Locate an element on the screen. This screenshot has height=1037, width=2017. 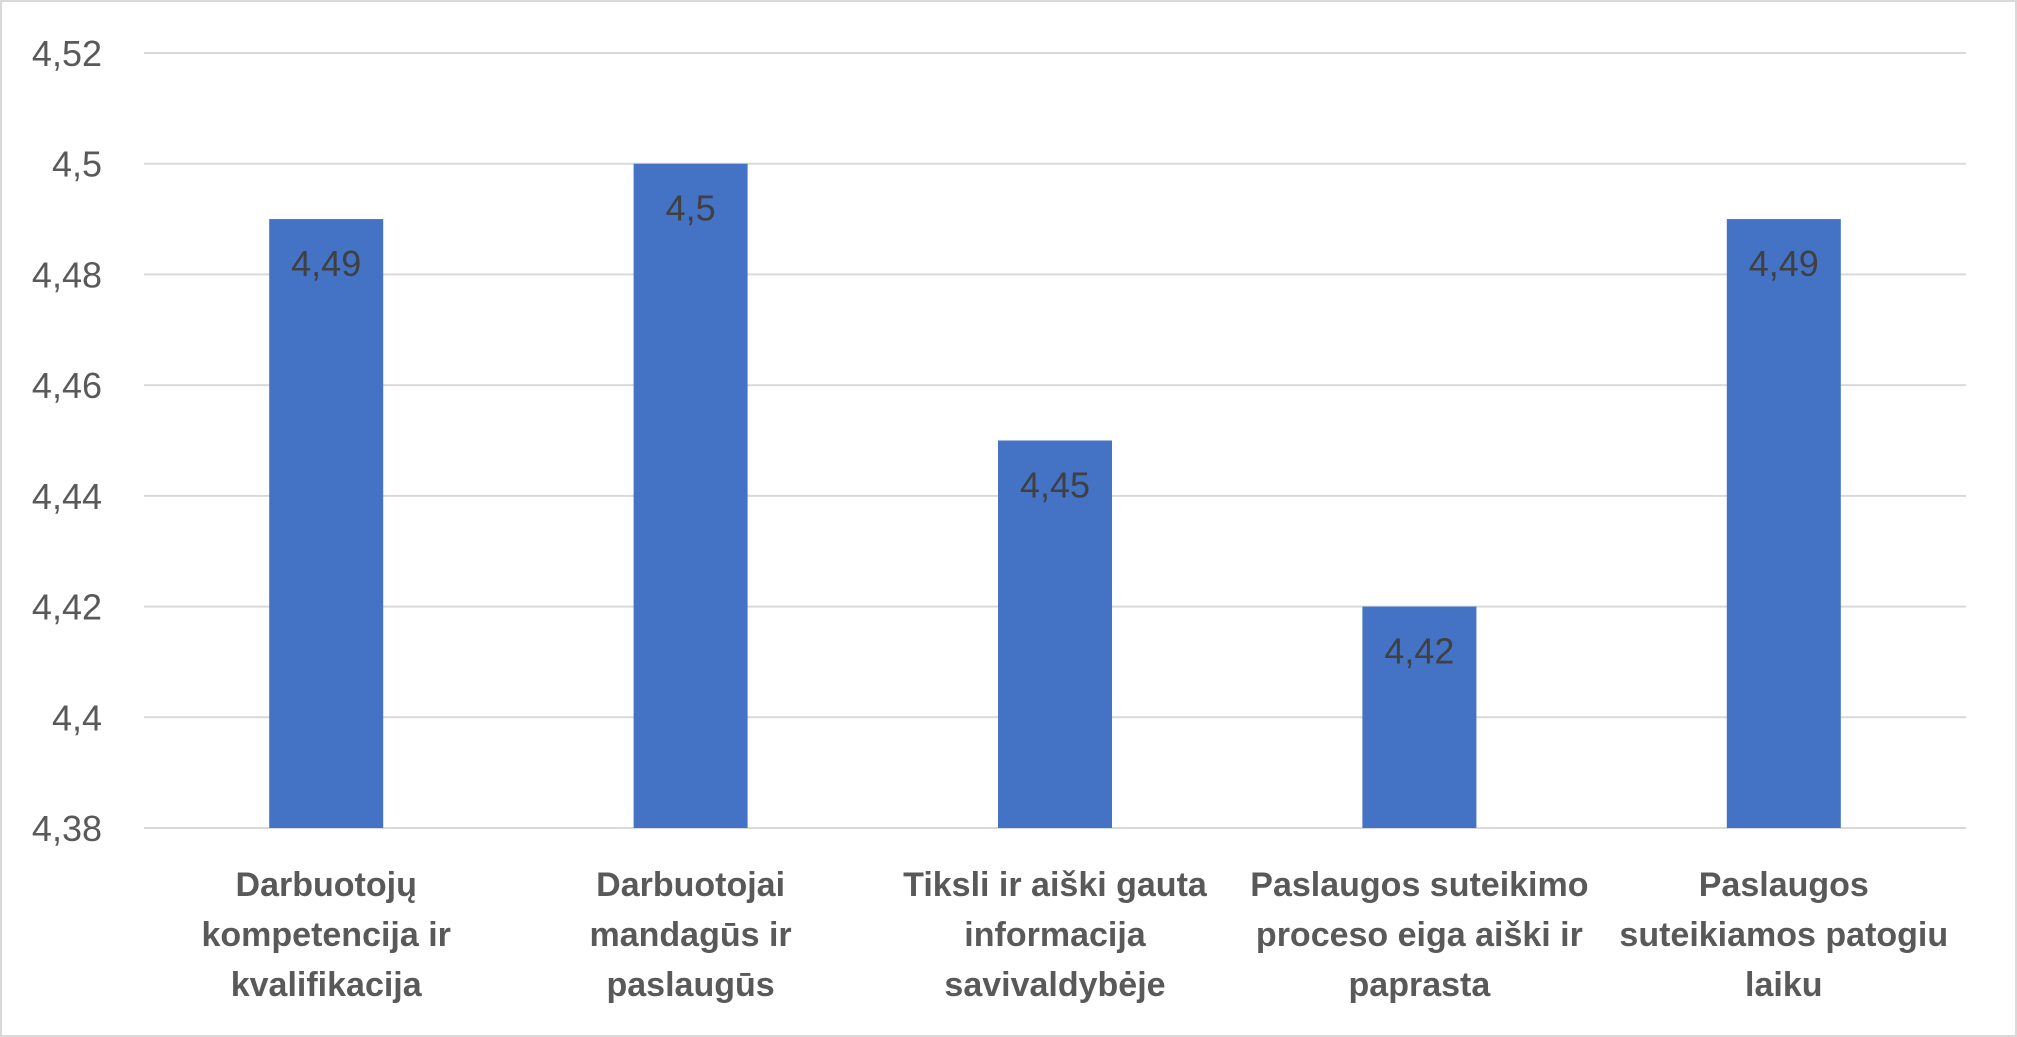
y-tick-label: 4,4 is located at coordinates (77, 717).